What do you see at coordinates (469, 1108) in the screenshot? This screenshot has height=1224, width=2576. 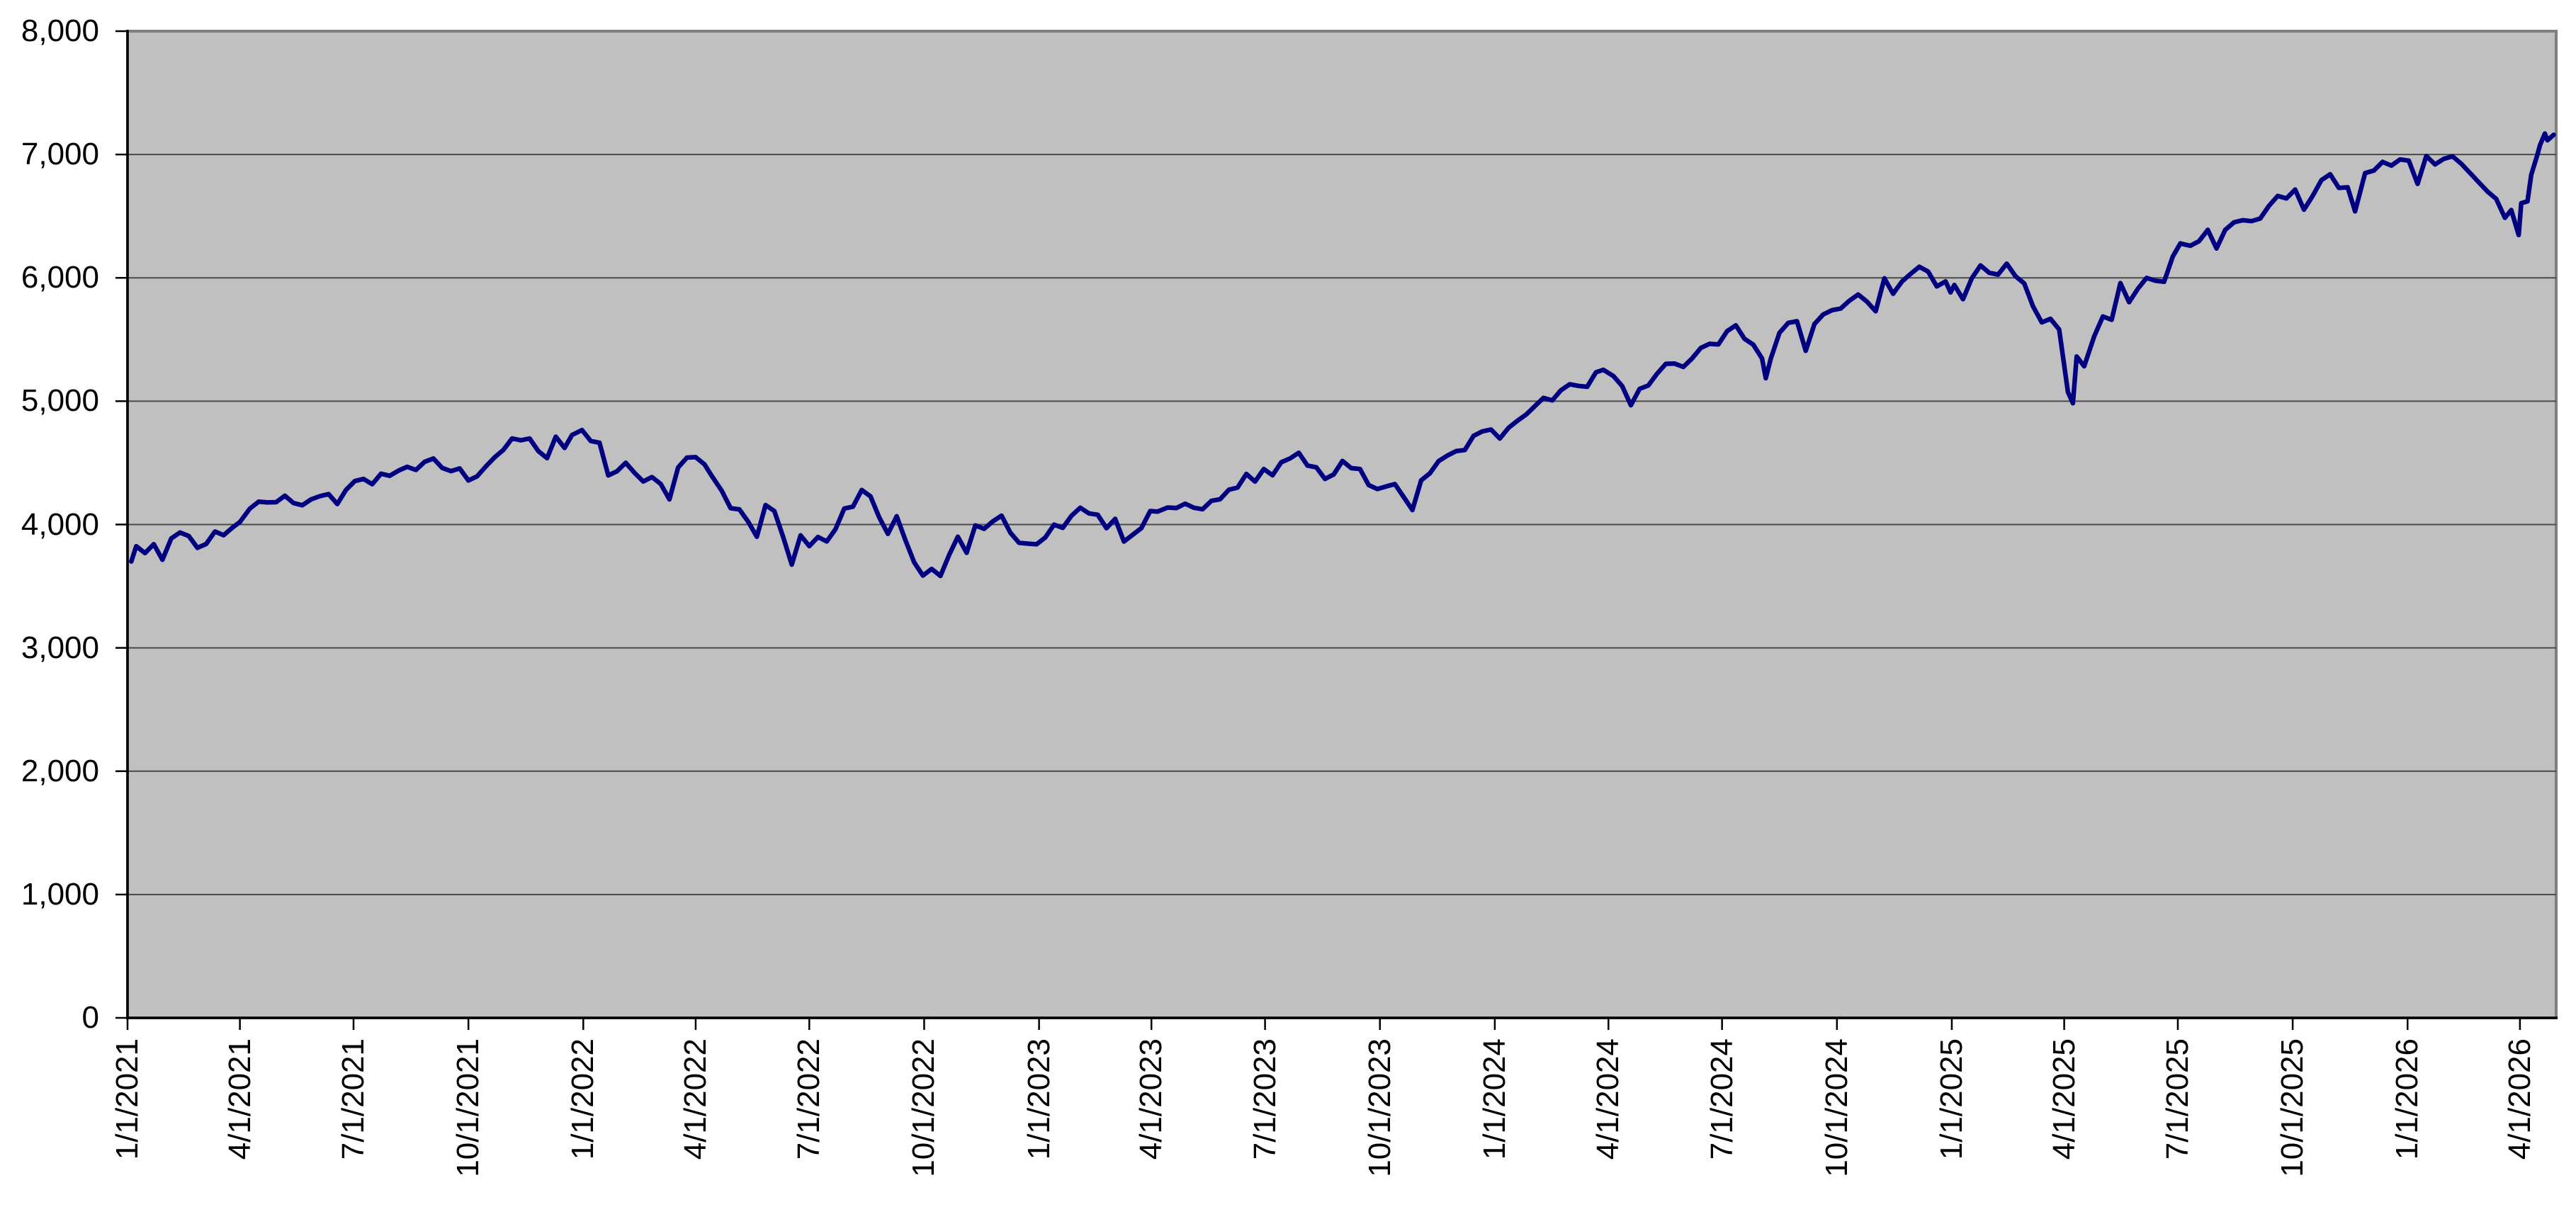 I see `x-axis-label-text: 10/1/2021` at bounding box center [469, 1108].